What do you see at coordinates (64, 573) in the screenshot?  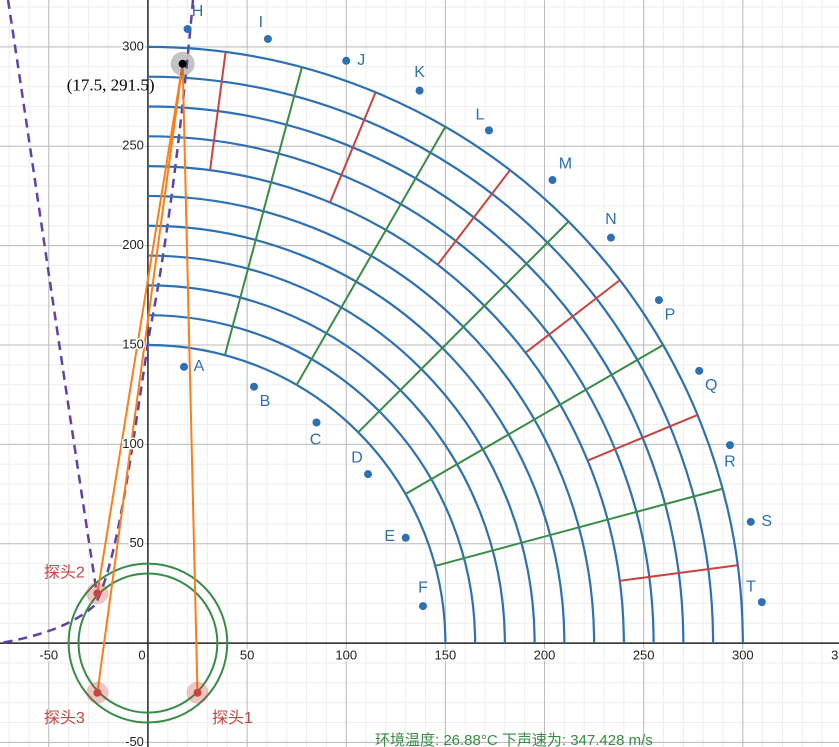 I see `probe-label: 探头2` at bounding box center [64, 573].